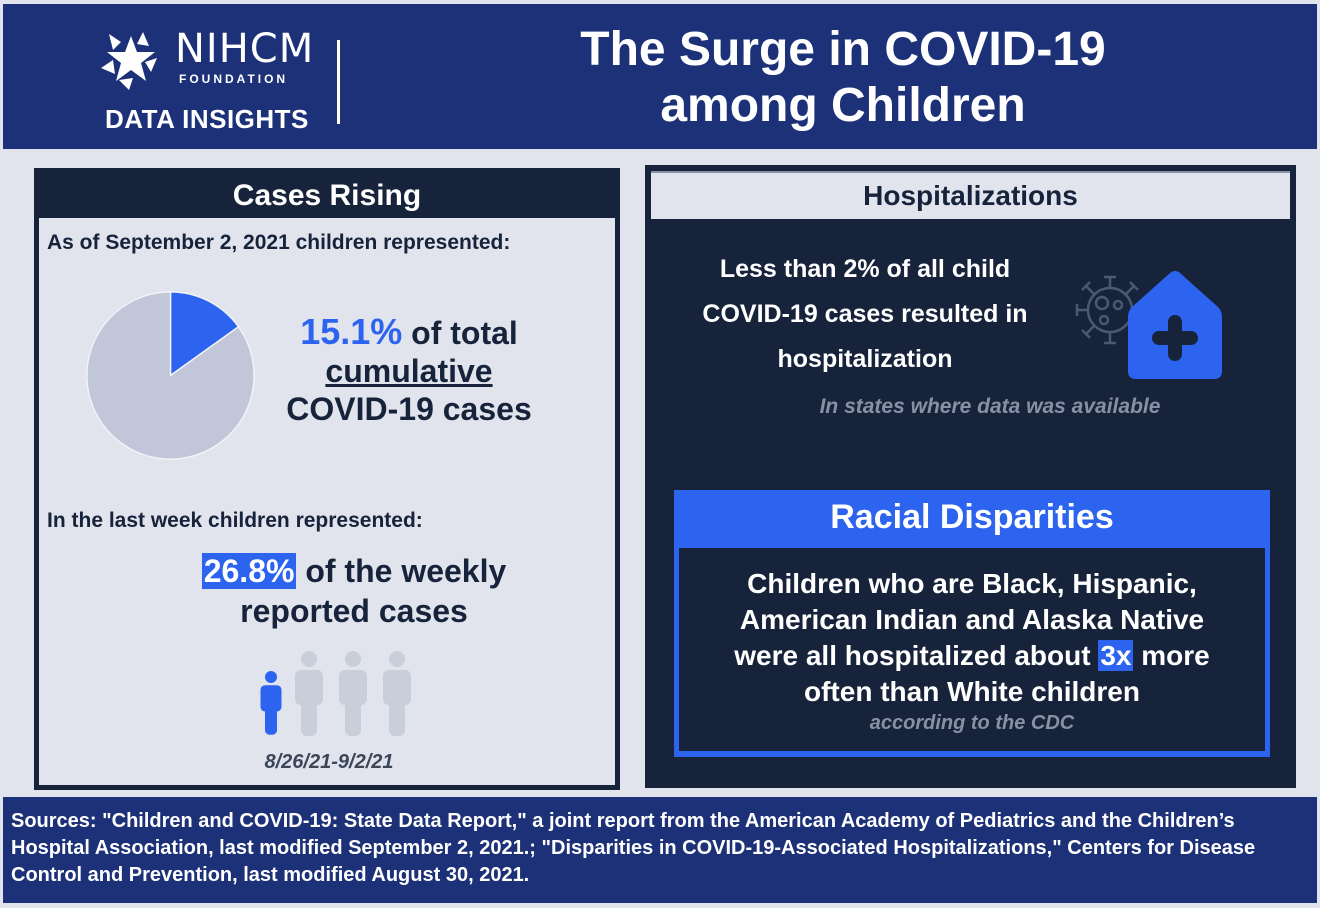  I want to click on weekly-intro: In the last week children represented:, so click(235, 520).